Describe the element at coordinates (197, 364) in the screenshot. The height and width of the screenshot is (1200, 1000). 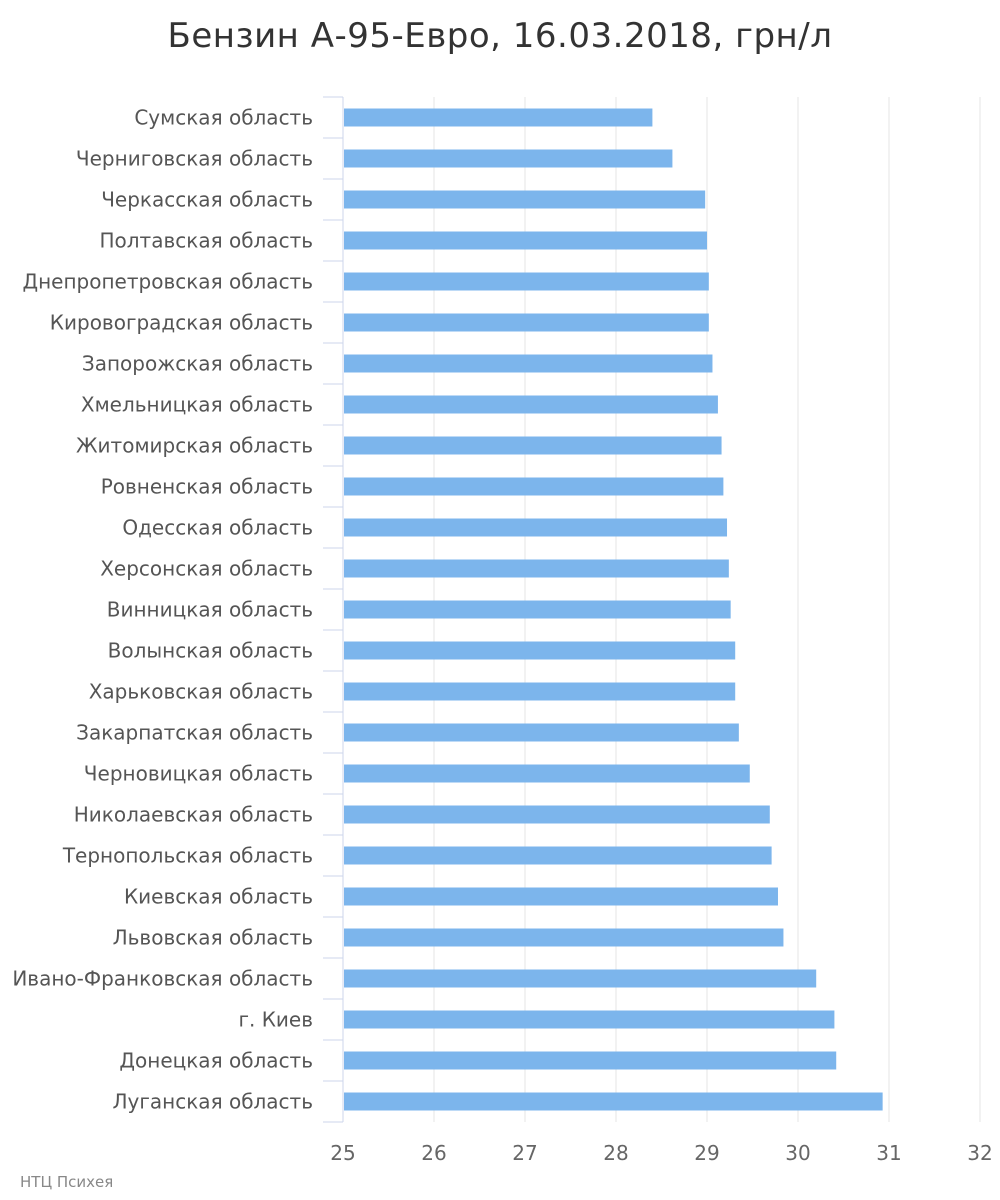
I see `category-label: Запорожская область` at that location.